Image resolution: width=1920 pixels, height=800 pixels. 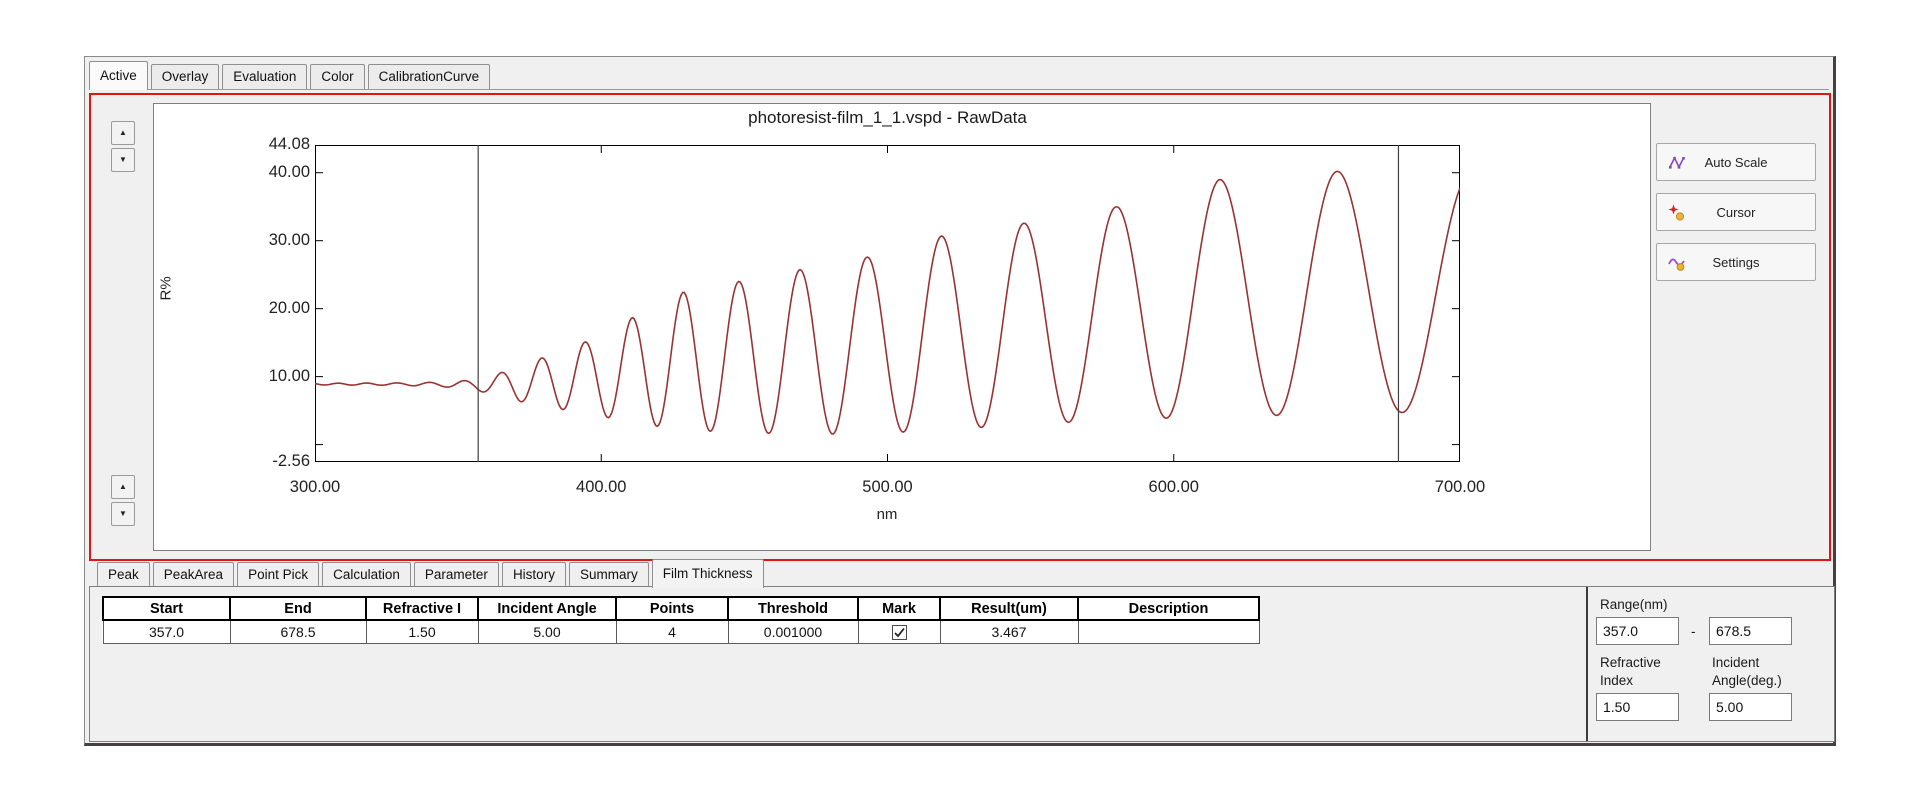 What do you see at coordinates (337, 76) in the screenshot?
I see `tab-color: Color` at bounding box center [337, 76].